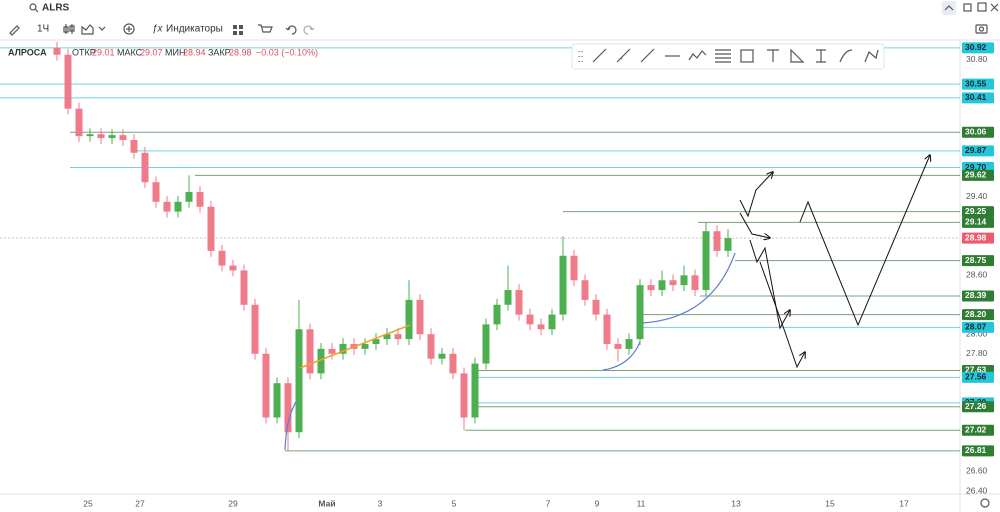 Image resolution: width=1000 pixels, height=512 pixels. I want to click on x-tick-label: 25, so click(88, 503).